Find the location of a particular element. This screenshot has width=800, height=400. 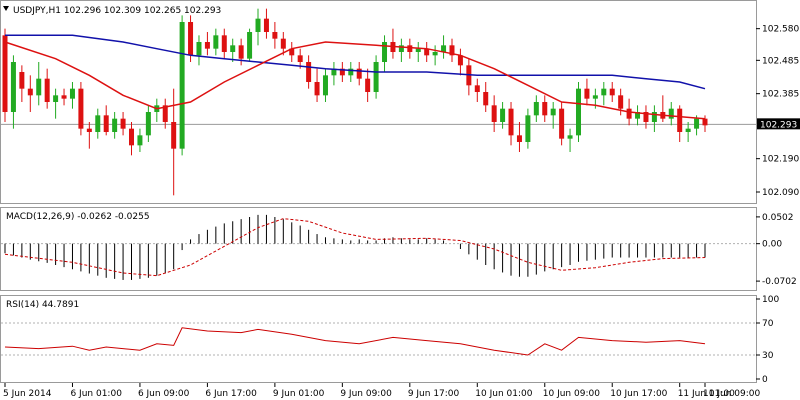

macd-tick-label: 0.00 is located at coordinates (772, 245).